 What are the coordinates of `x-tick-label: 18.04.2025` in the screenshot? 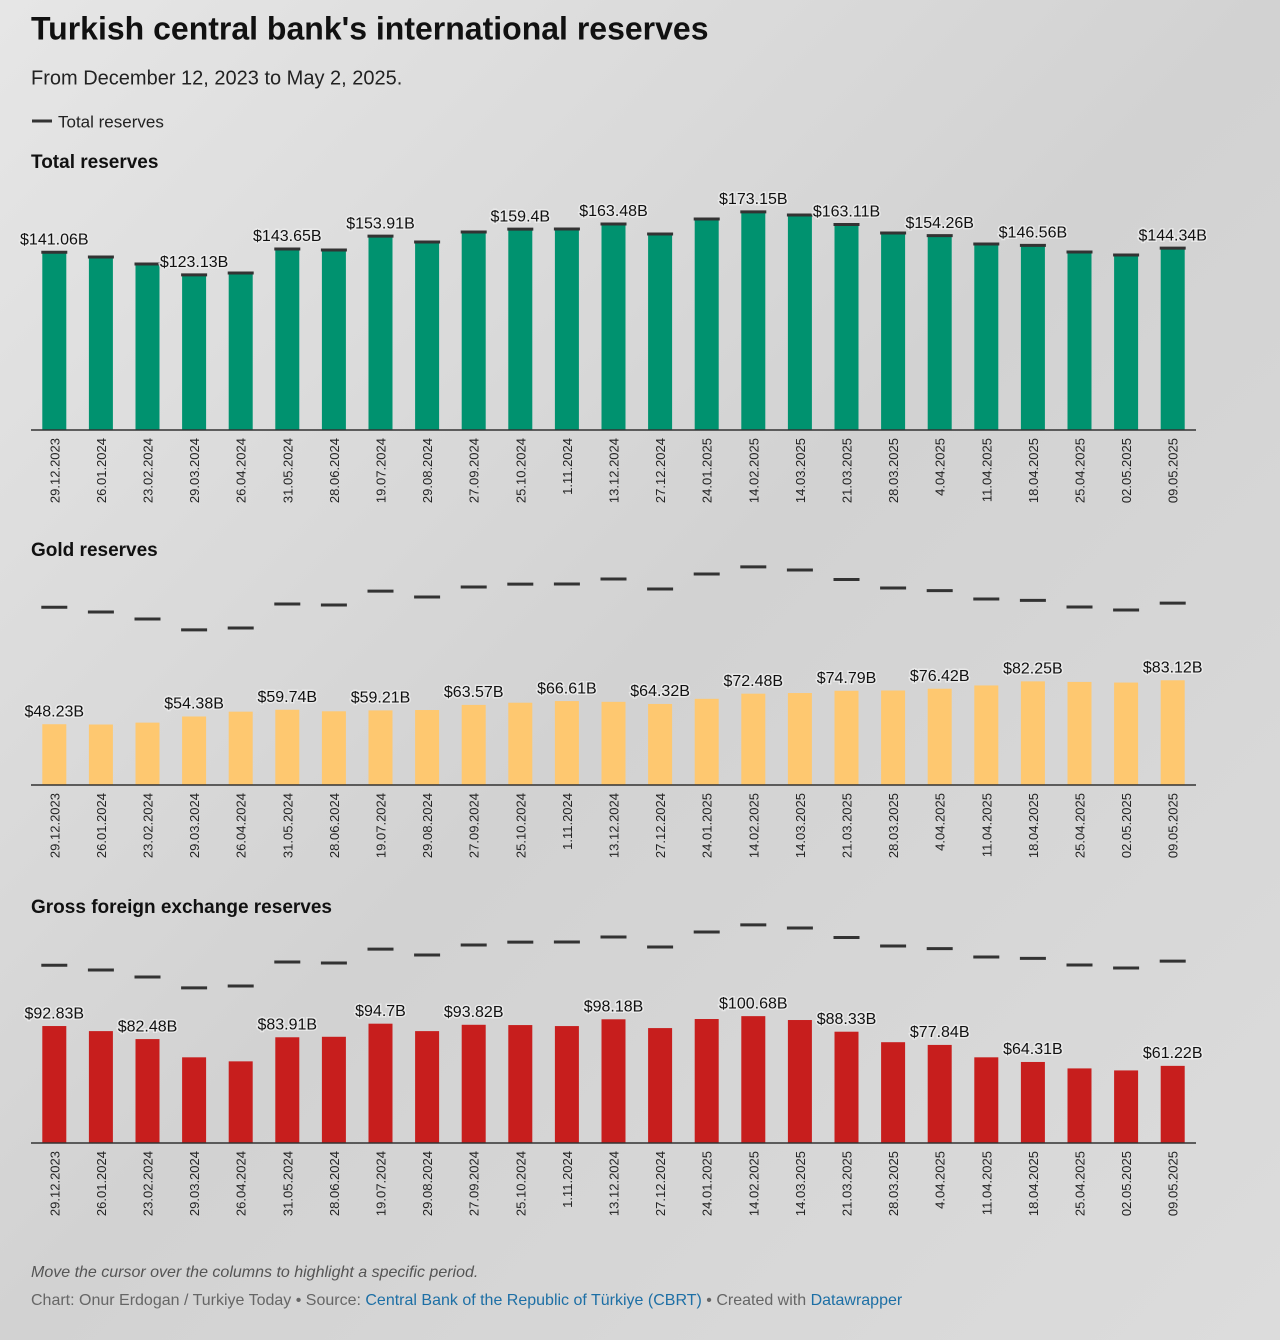 It's located at (1033, 825).